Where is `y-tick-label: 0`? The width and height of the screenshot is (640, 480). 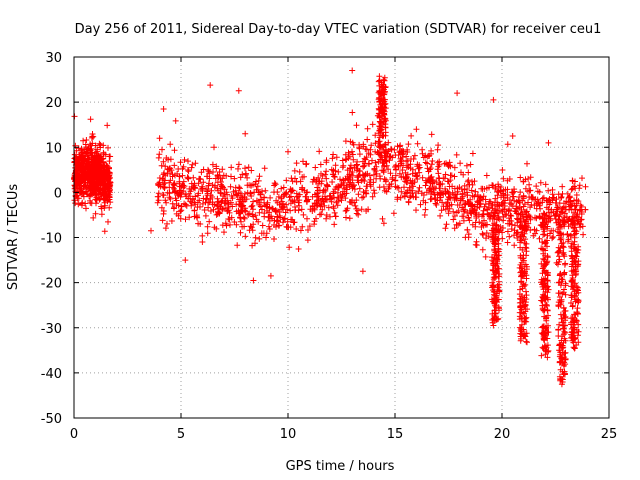 y-tick-label: 0 is located at coordinates (58, 193).